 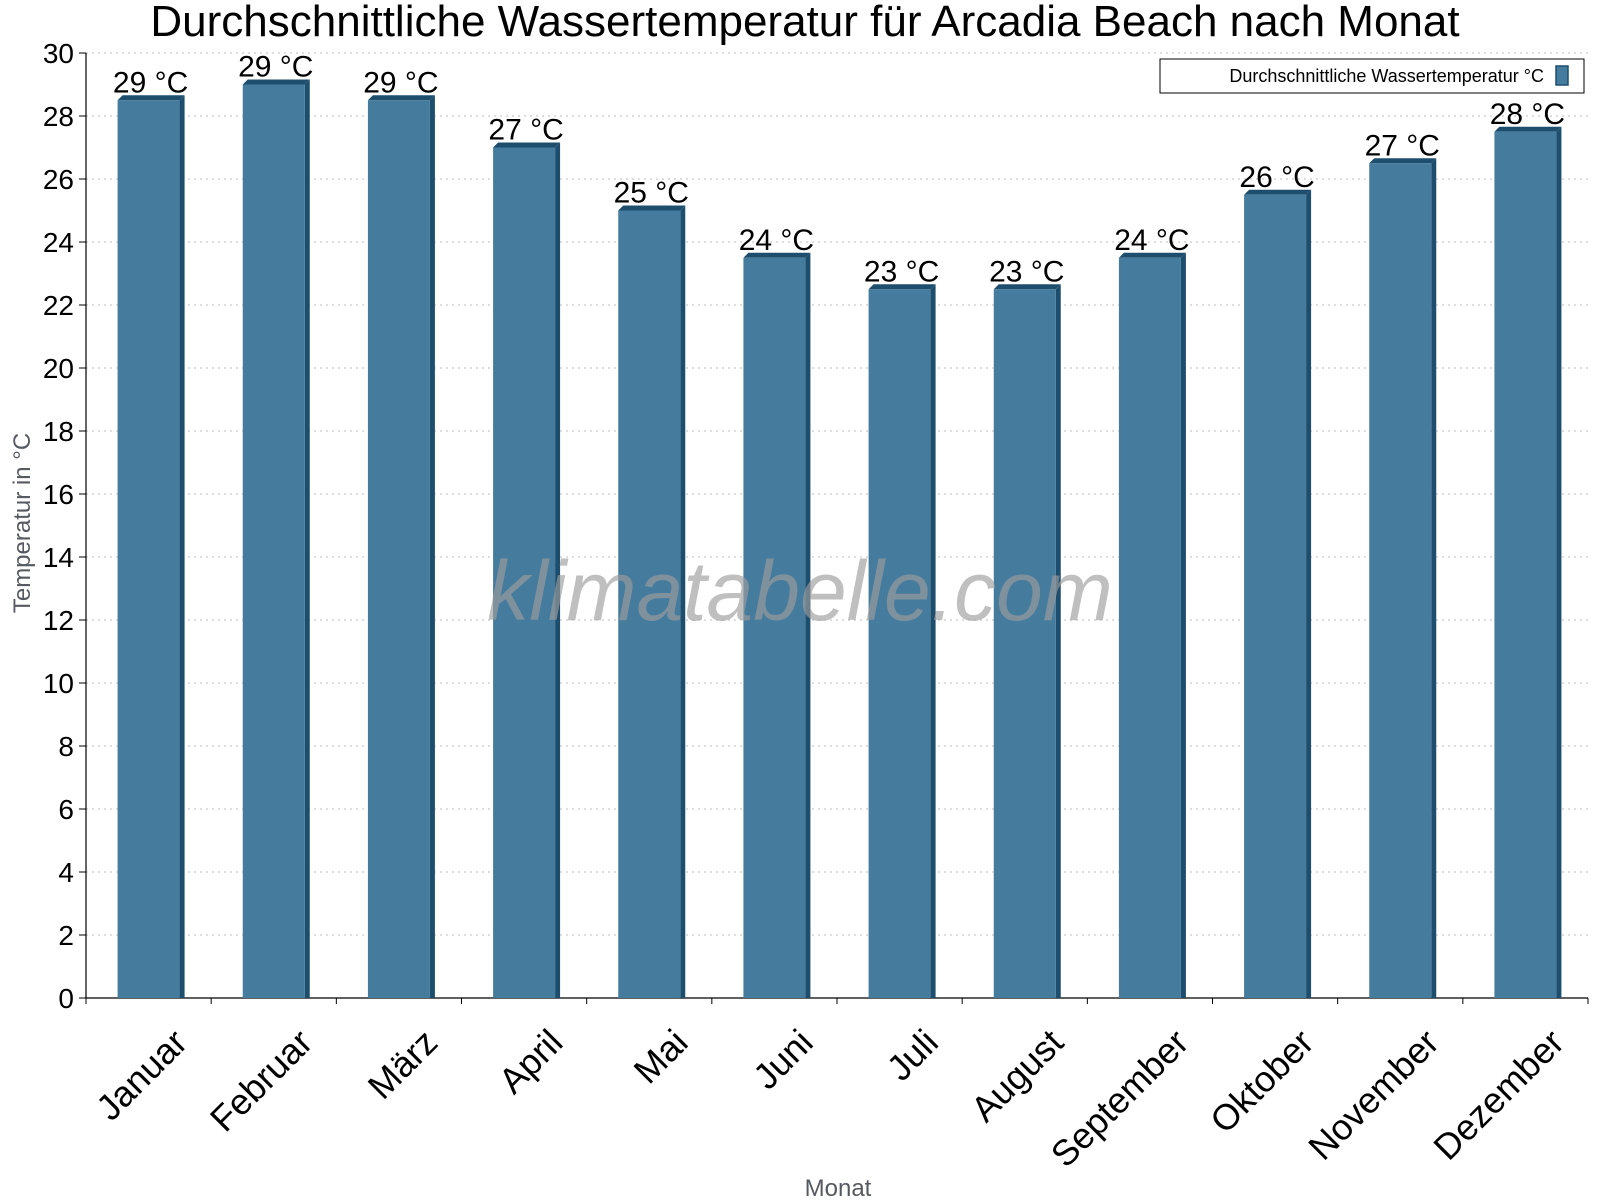 What do you see at coordinates (58, 242) in the screenshot?
I see `y-tick-label: 24` at bounding box center [58, 242].